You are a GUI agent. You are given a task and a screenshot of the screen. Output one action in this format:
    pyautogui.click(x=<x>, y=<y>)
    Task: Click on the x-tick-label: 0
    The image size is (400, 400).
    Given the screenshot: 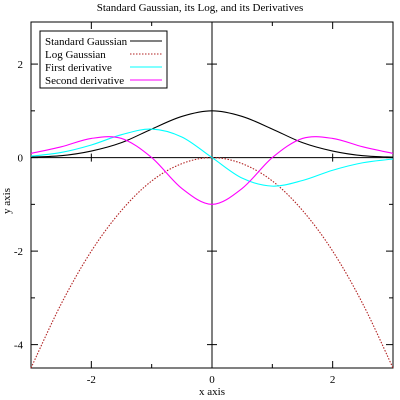 What is the action you would take?
    pyautogui.click(x=212, y=380)
    